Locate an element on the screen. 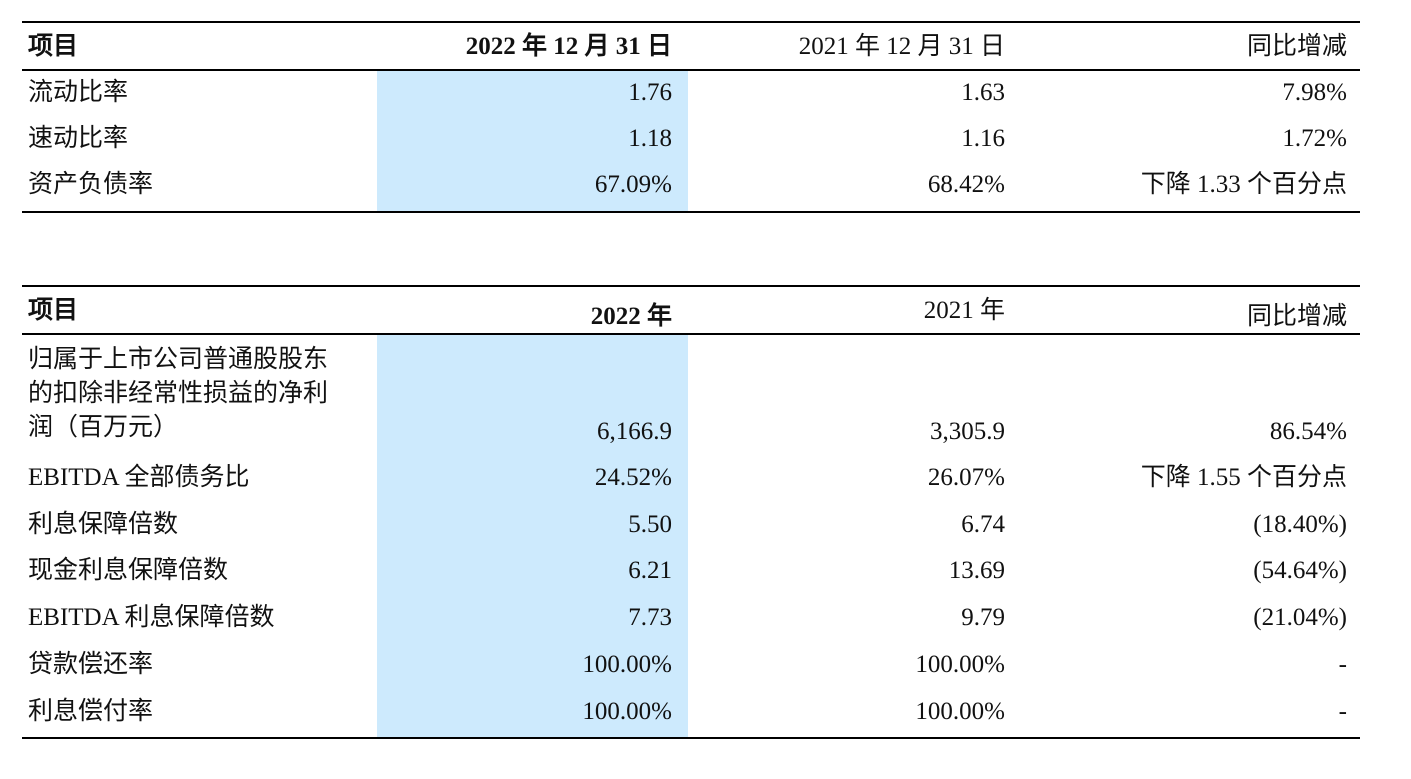  cell: 下降 1.55 个百分点 is located at coordinates (1243, 477).